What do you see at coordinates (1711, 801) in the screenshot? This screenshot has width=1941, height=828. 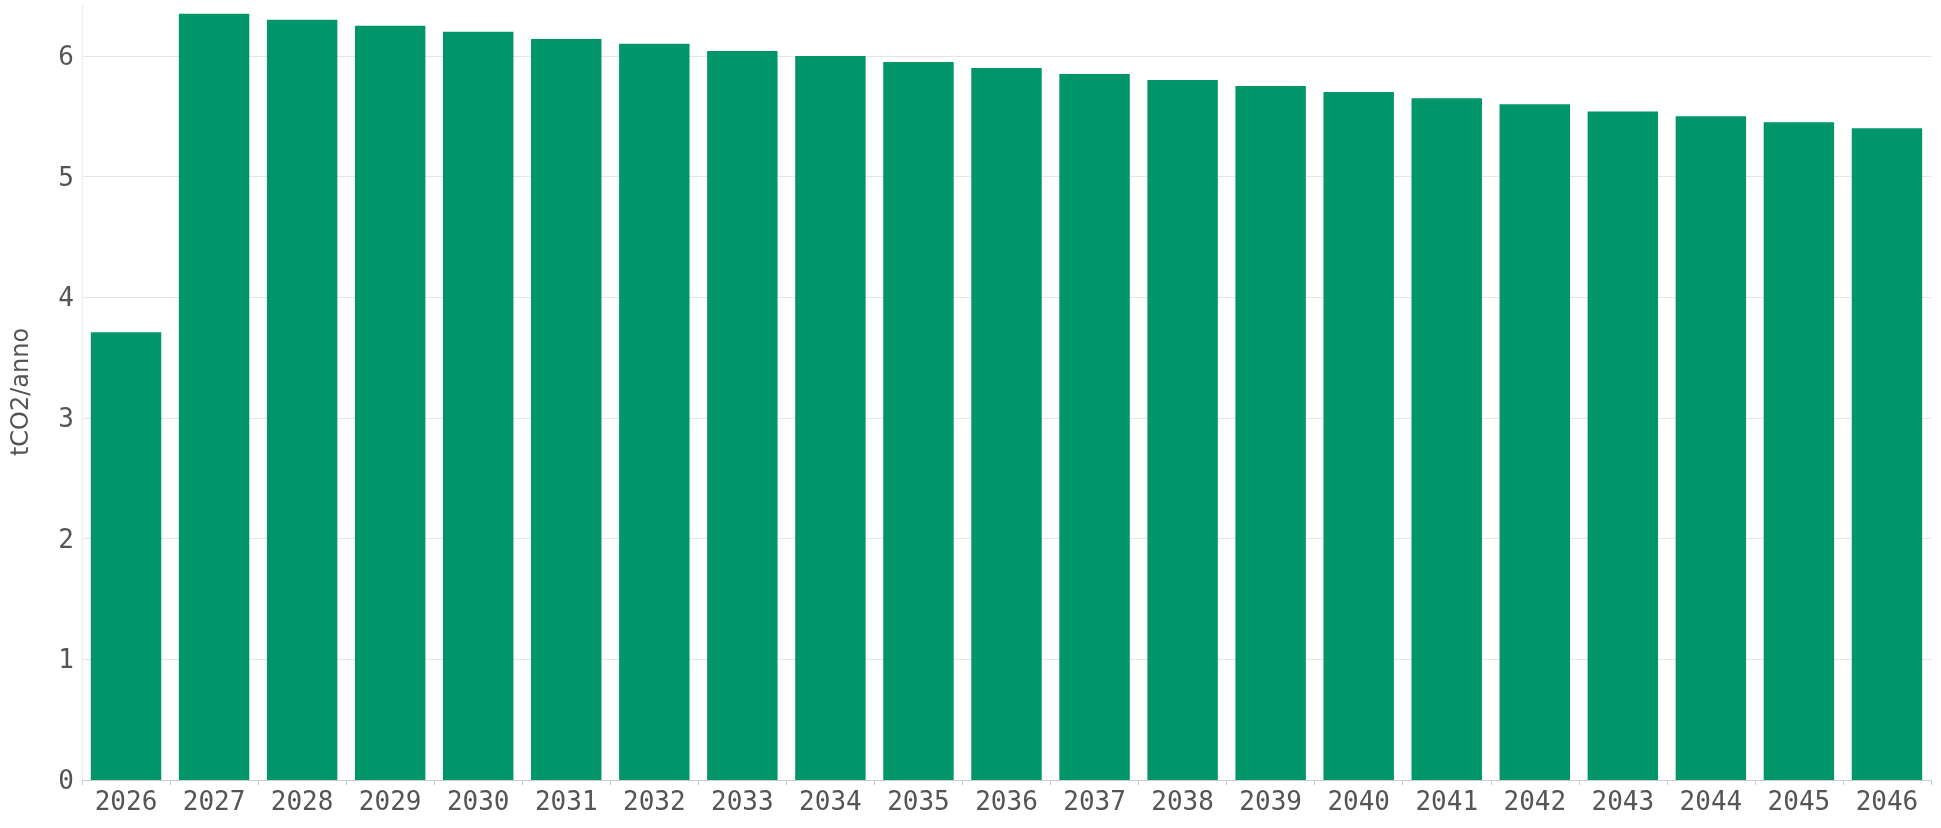 I see `x-tick-label: 2044` at bounding box center [1711, 801].